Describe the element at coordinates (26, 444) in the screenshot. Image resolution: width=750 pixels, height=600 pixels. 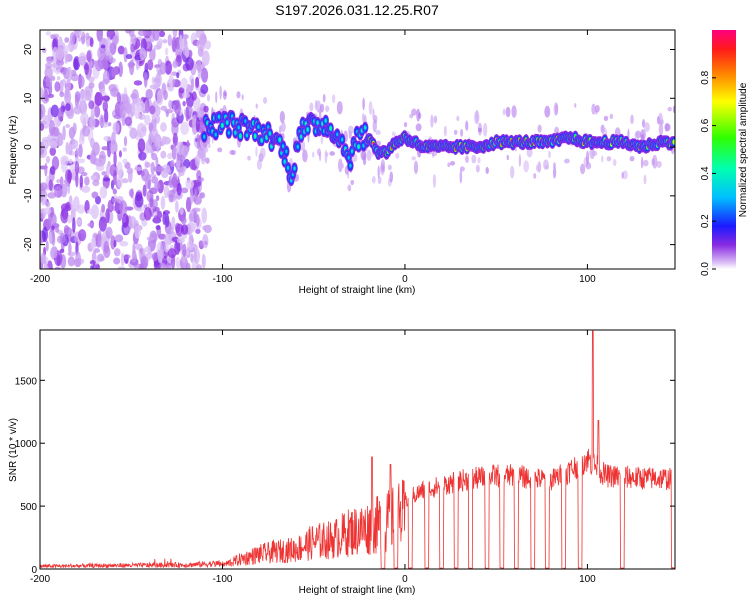
I see `y-tick-label: 1000` at that location.